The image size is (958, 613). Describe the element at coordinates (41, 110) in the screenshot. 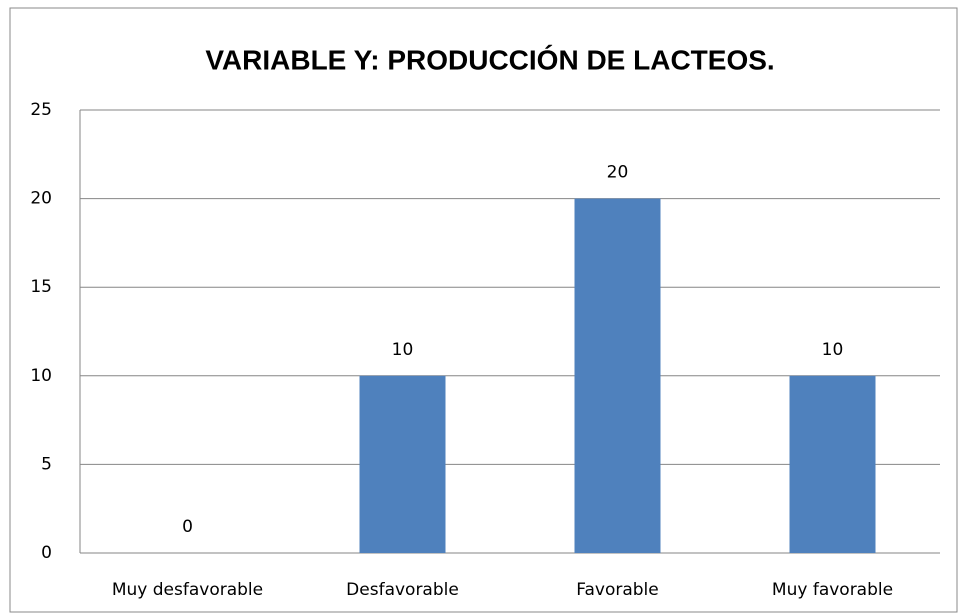

I see `y-tick-label: 25` at that location.